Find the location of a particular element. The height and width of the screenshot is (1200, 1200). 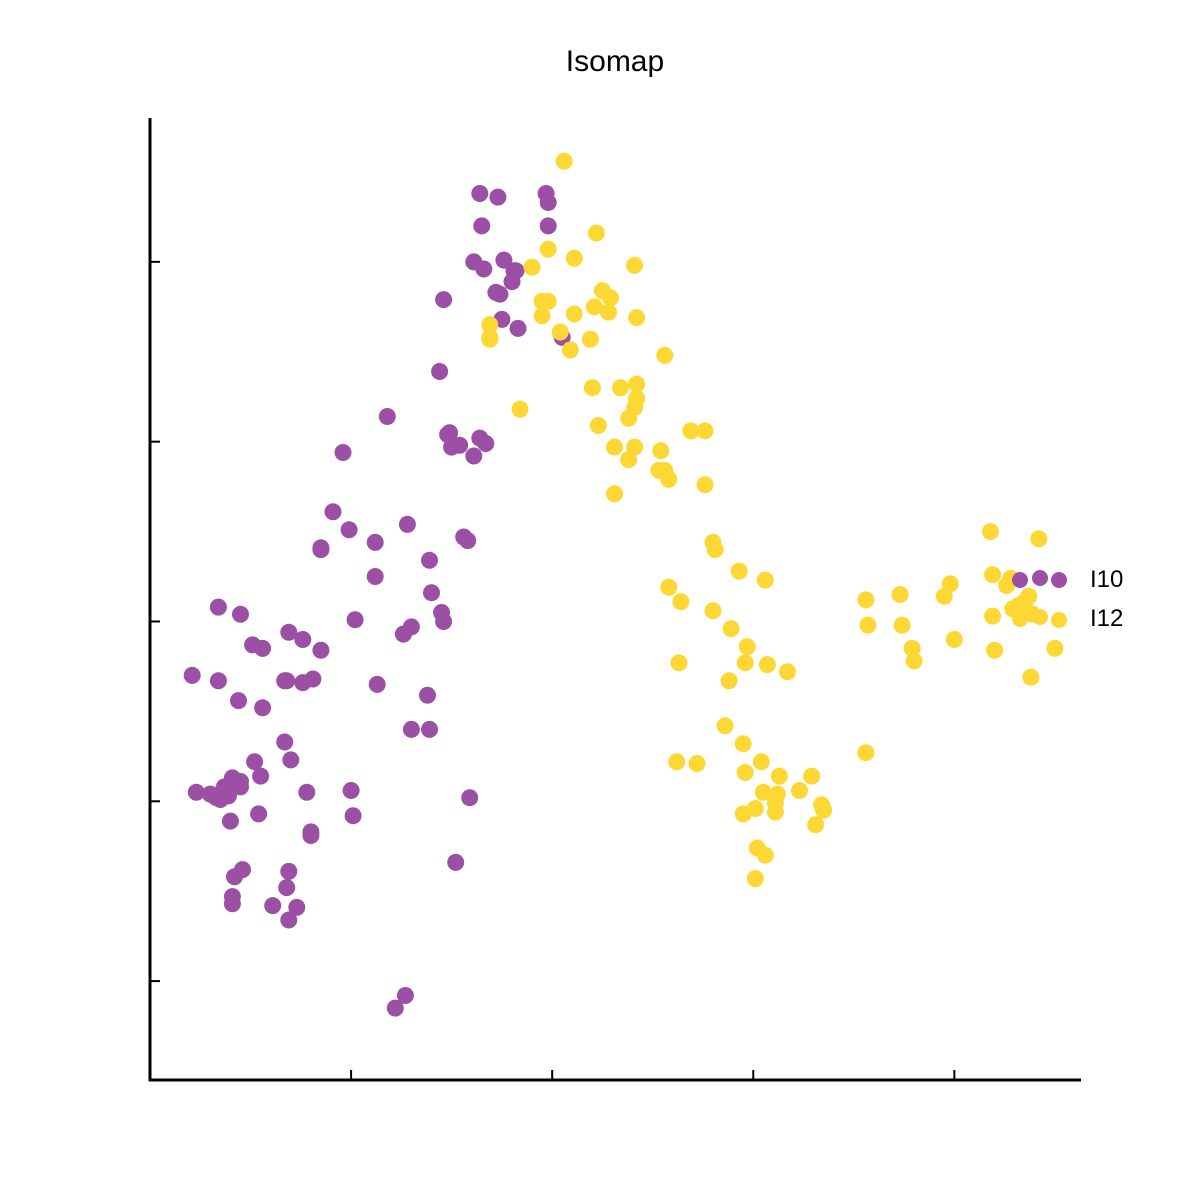

legend-marker-i12 is located at coordinates (1040, 617).